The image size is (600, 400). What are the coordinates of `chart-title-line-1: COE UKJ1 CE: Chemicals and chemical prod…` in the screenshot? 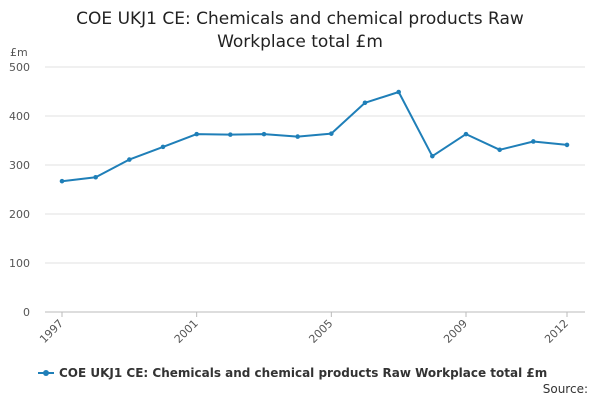 It's located at (300, 19).